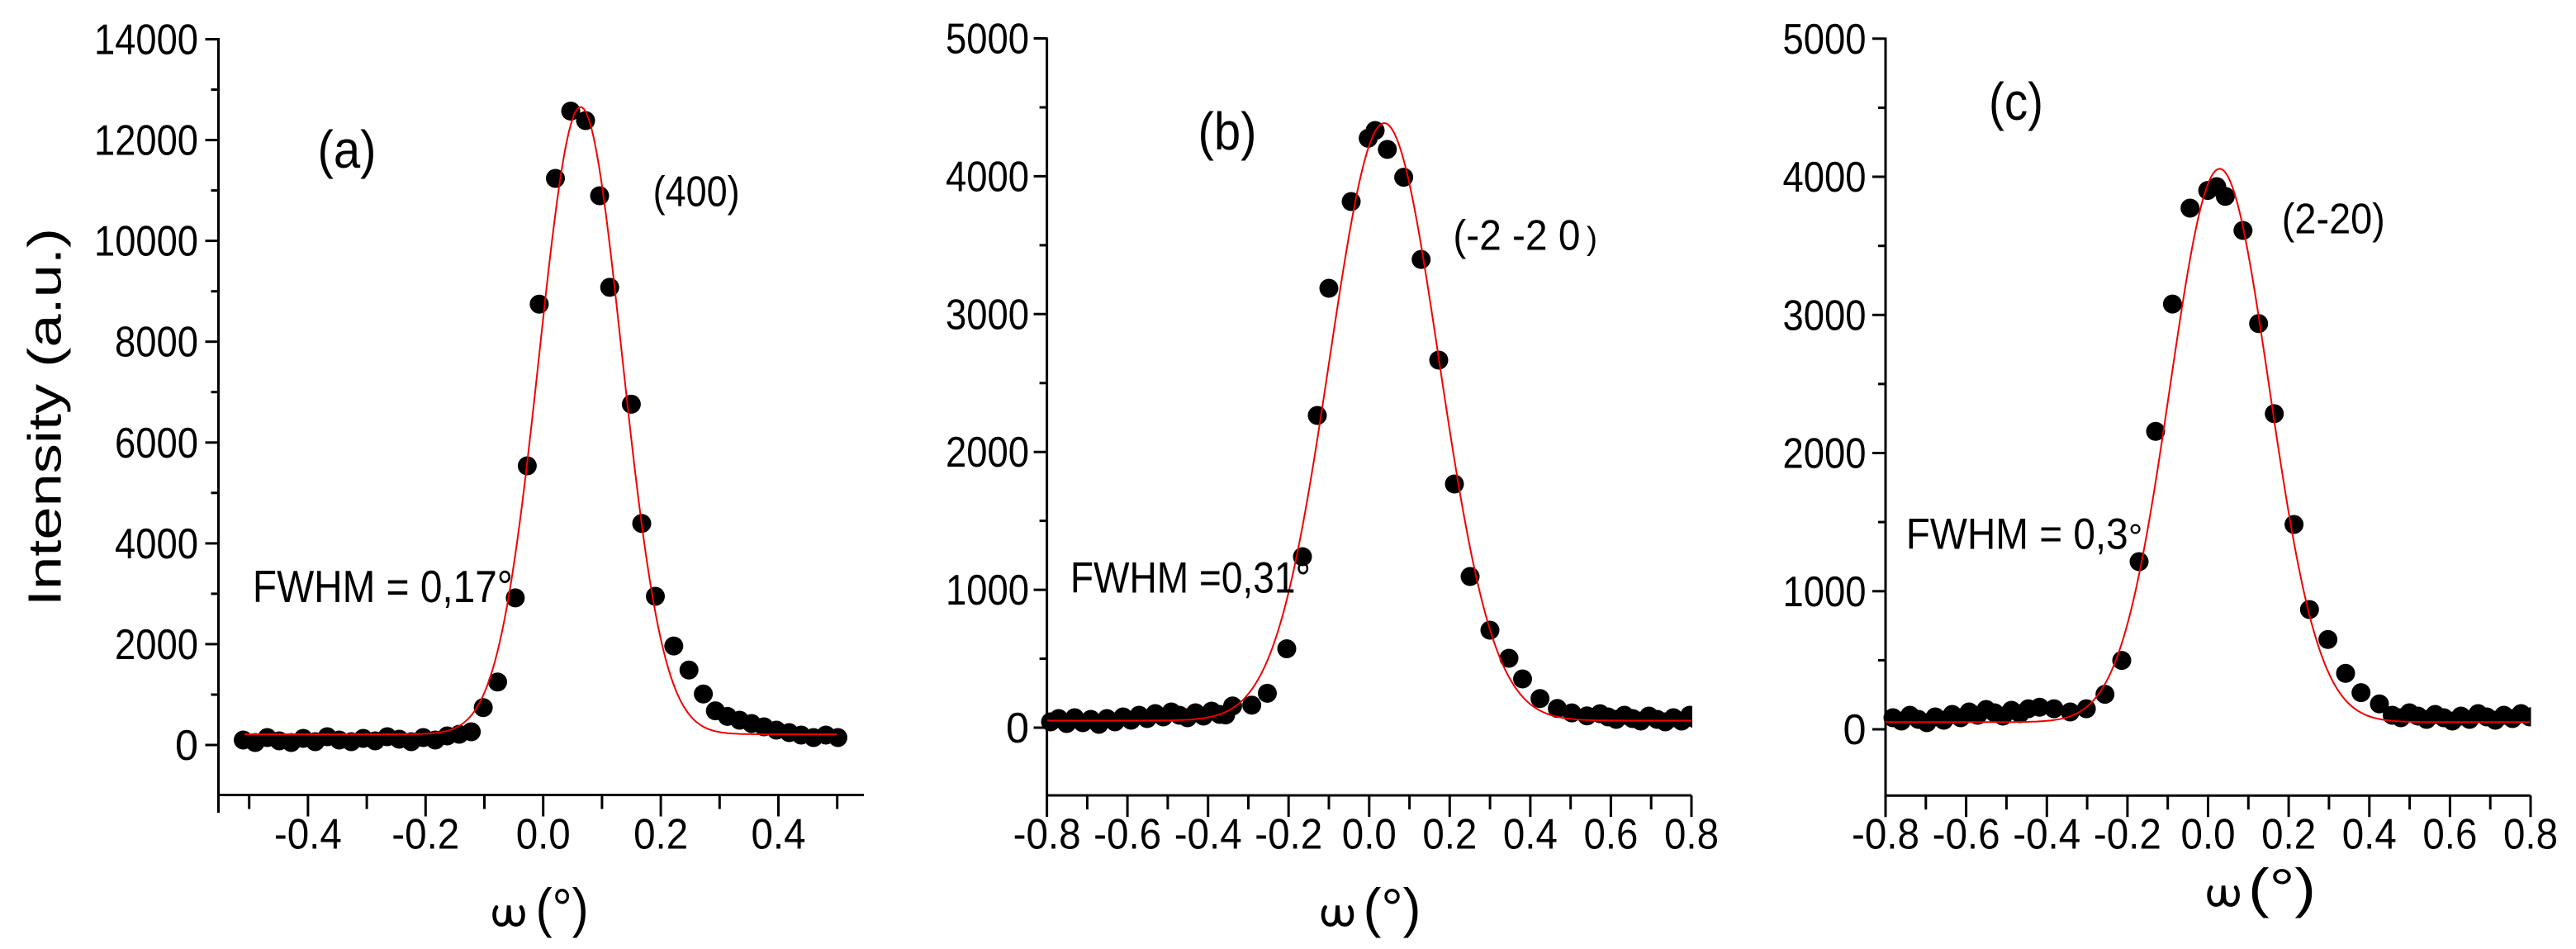 Image resolution: width=2576 pixels, height=949 pixels. What do you see at coordinates (2333, 220) in the screenshot?
I see `svg-text: (2-20)` at bounding box center [2333, 220].